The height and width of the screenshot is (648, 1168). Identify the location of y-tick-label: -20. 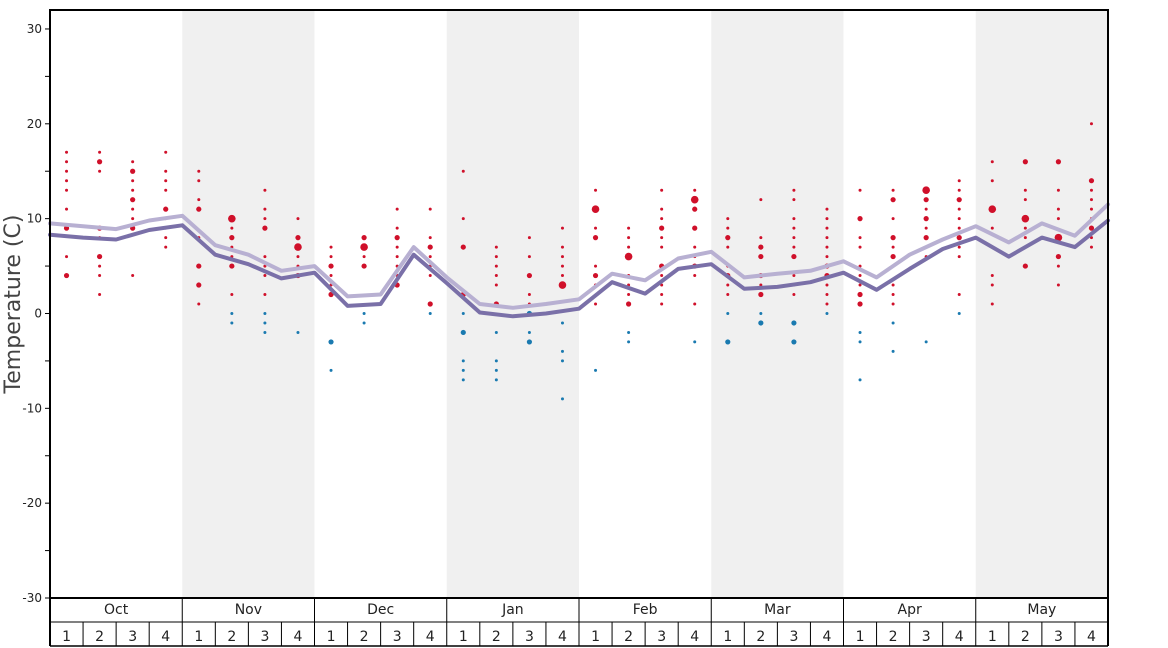
(32, 503).